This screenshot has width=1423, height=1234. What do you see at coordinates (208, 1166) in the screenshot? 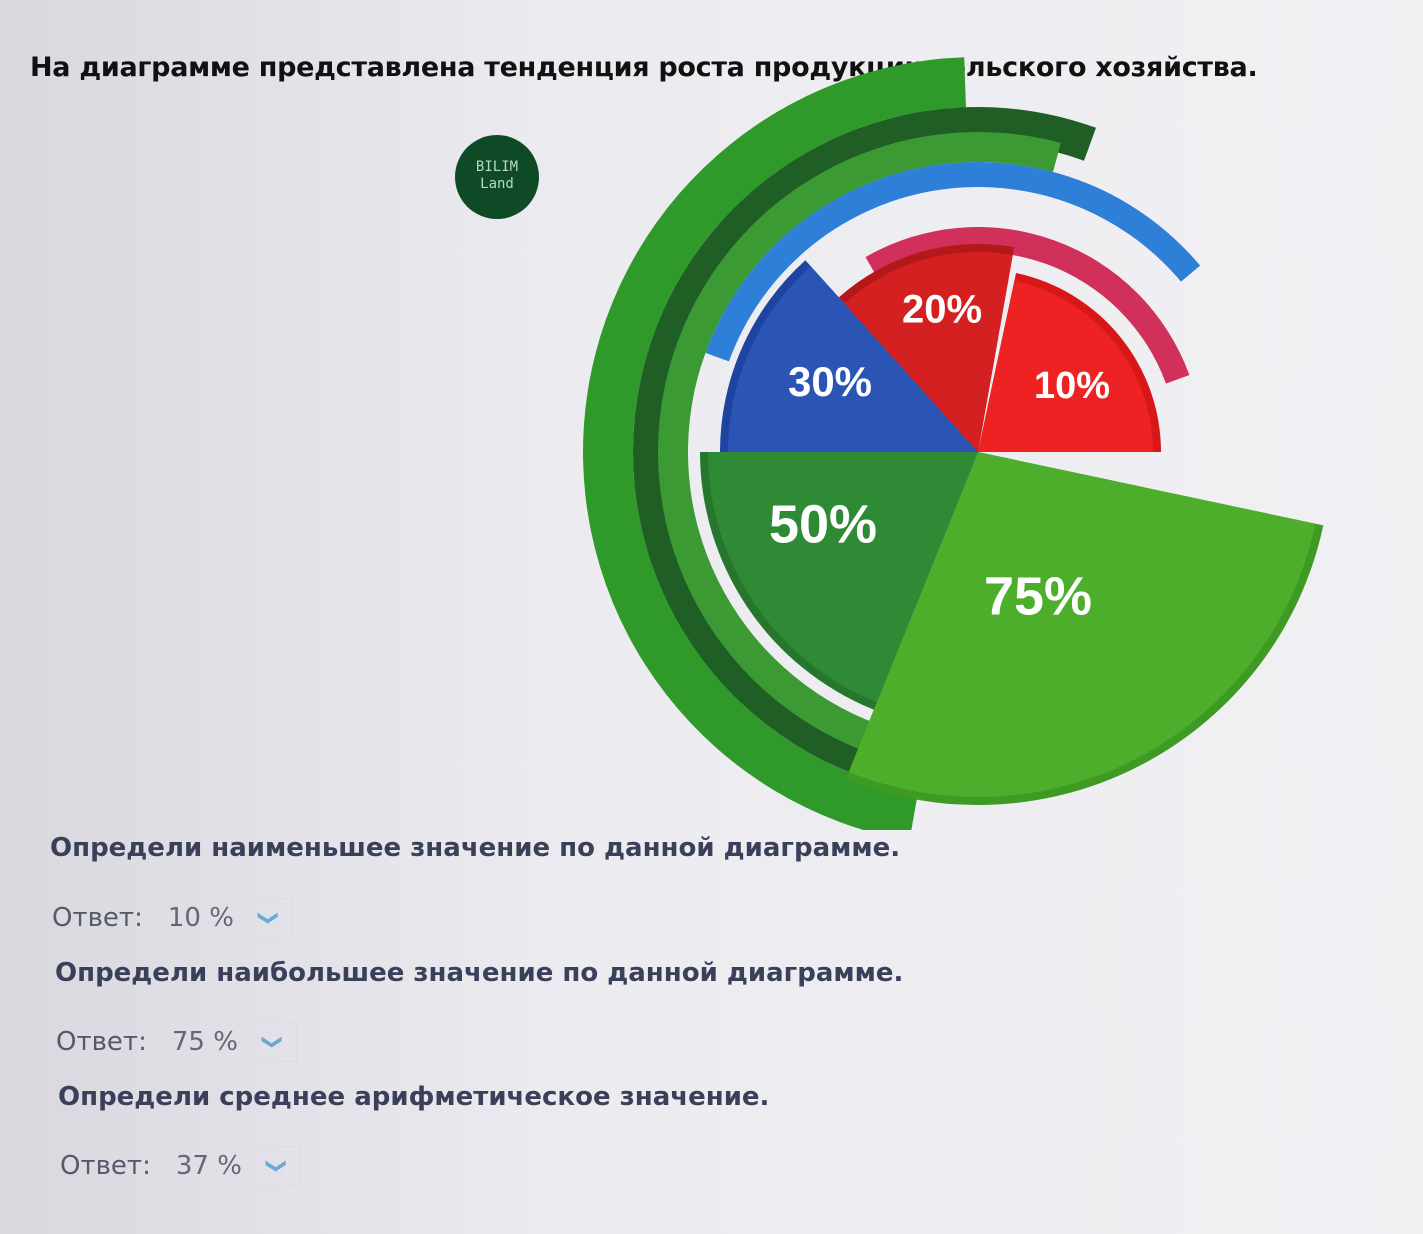
I see `answer-value: 37 %` at bounding box center [208, 1166].